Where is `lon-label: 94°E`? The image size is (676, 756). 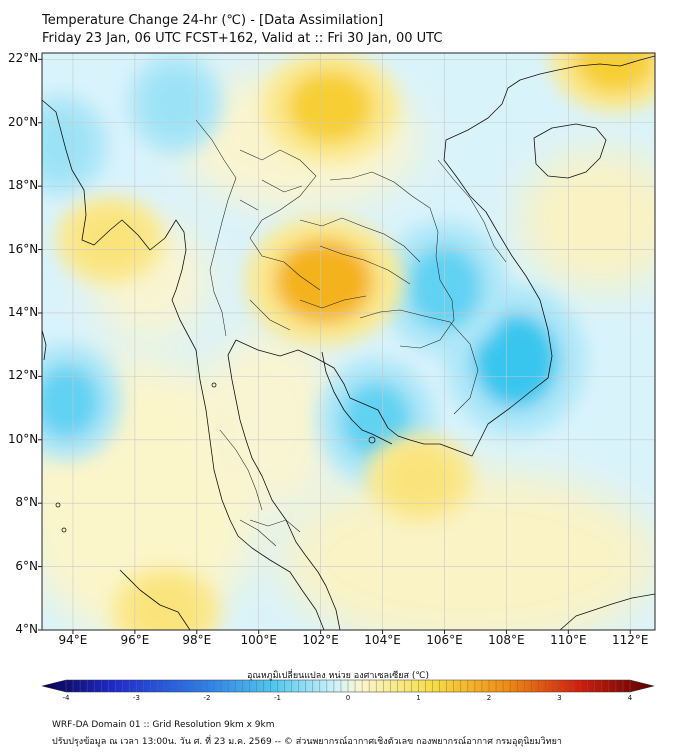 lon-label: 94°E is located at coordinates (73, 640).